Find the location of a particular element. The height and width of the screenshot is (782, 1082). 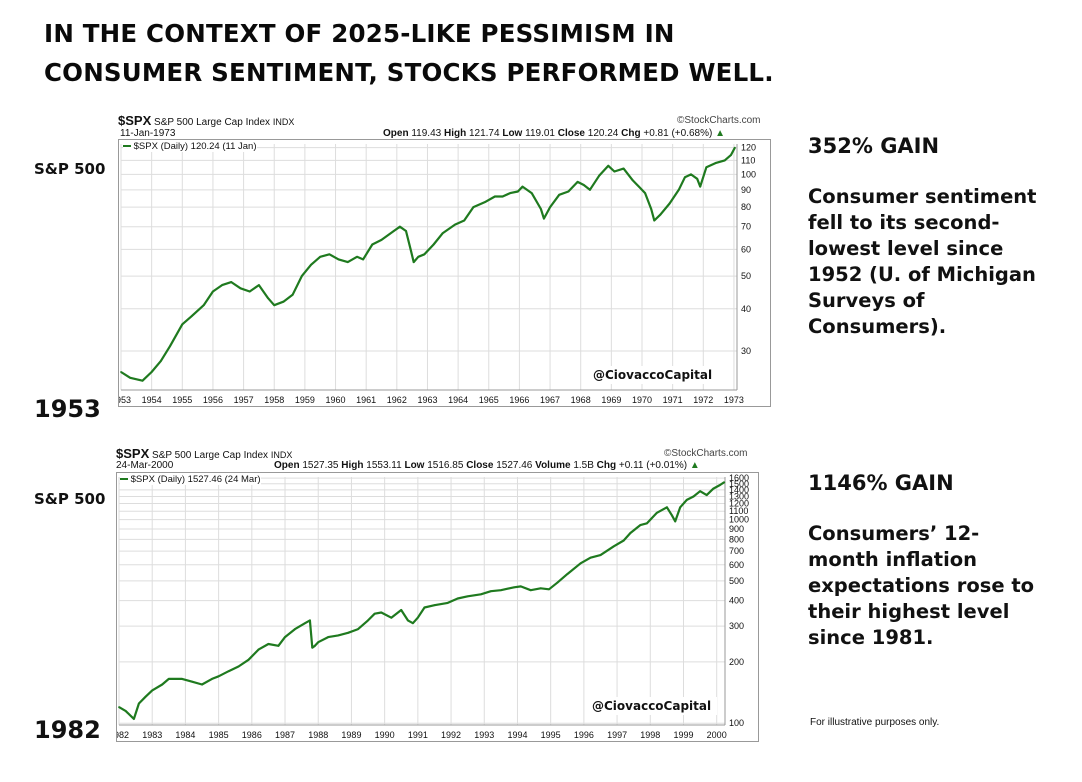

y-tick-label: 900 is located at coordinates (736, 529).